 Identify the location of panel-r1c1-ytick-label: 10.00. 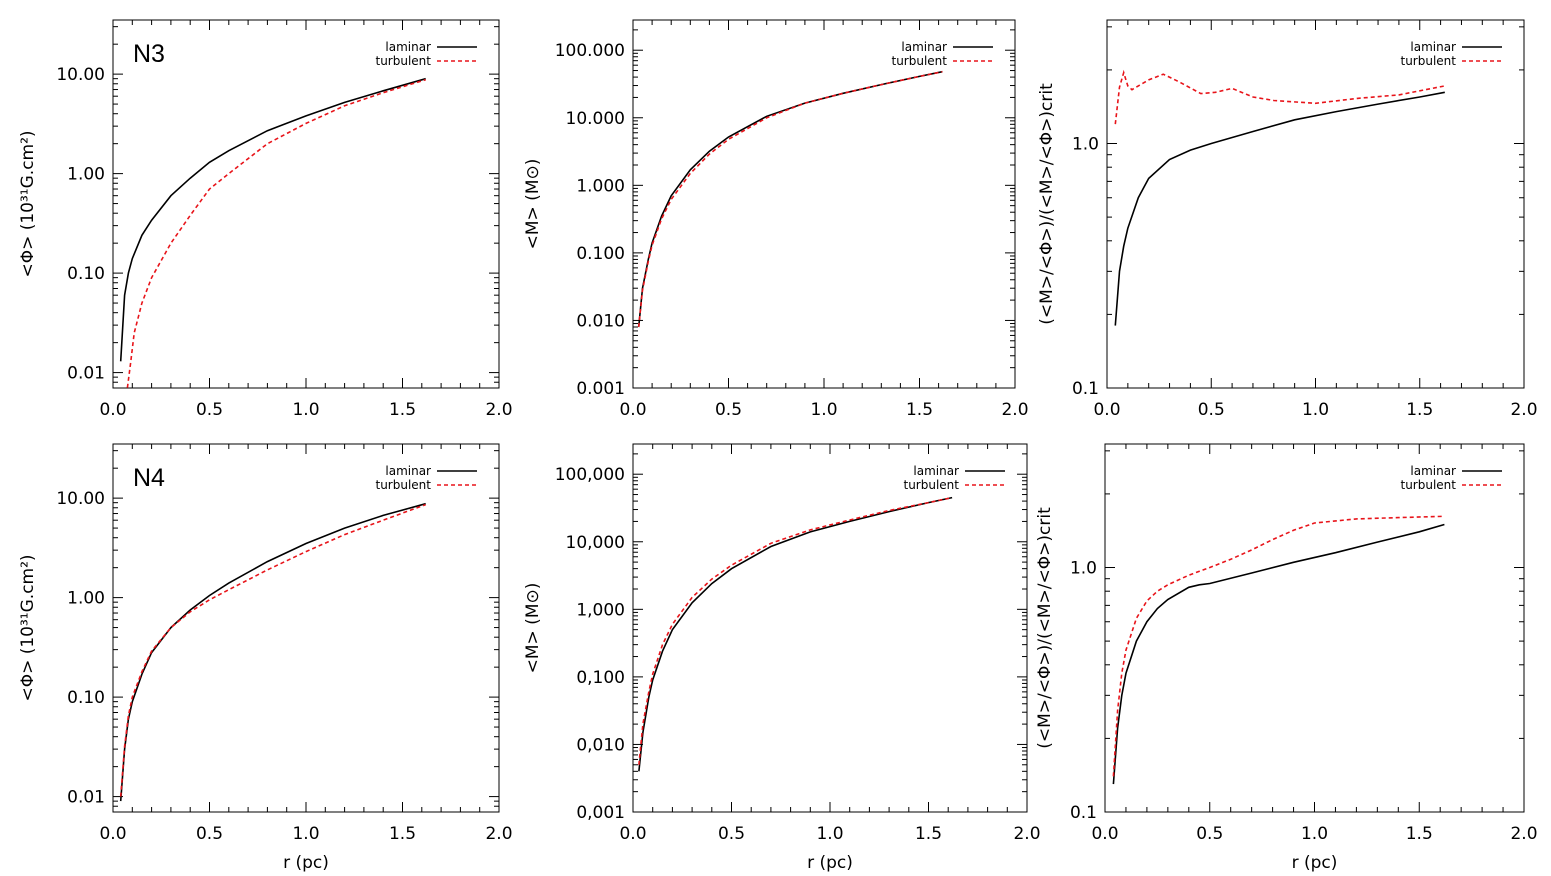
(80, 75).